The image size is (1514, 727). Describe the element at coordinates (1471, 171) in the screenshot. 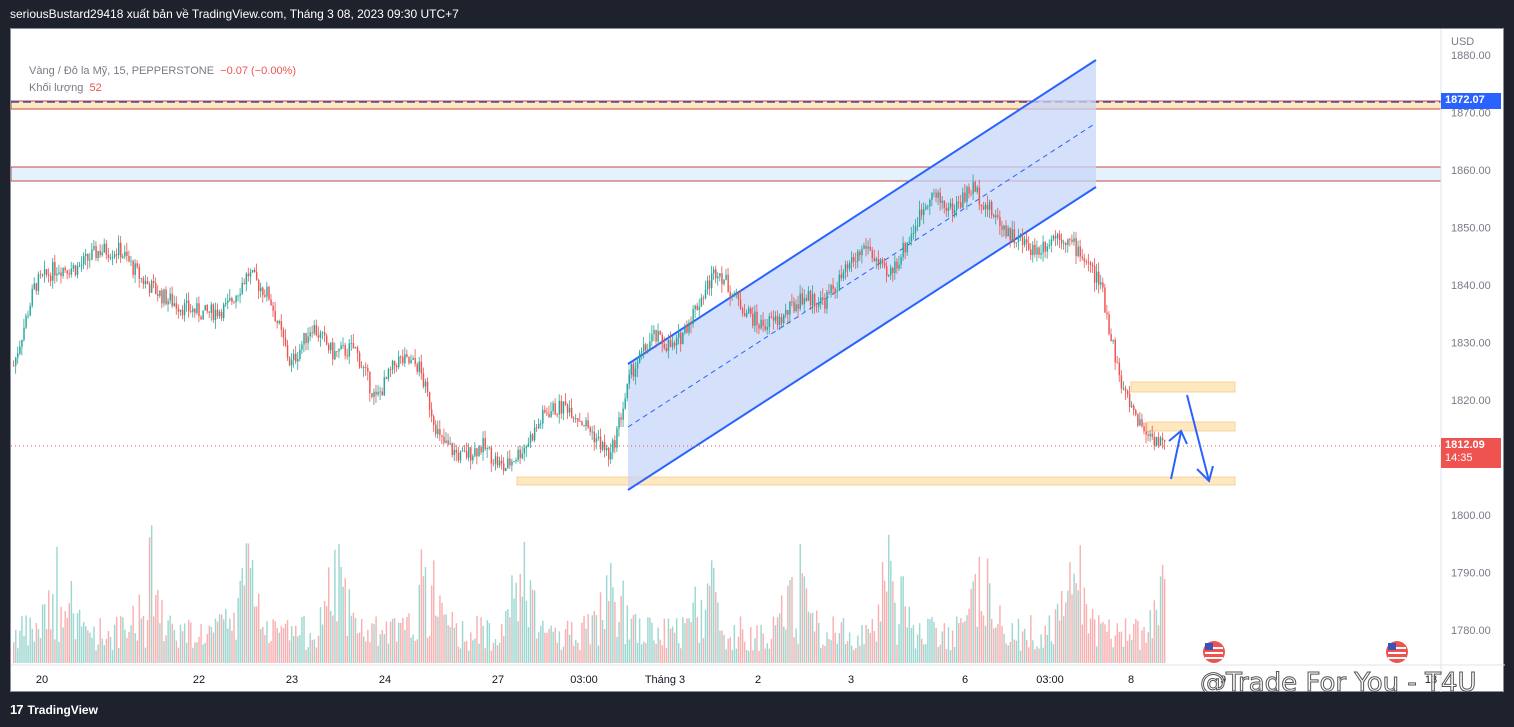

I see `price-tick-label: 1860.00` at that location.